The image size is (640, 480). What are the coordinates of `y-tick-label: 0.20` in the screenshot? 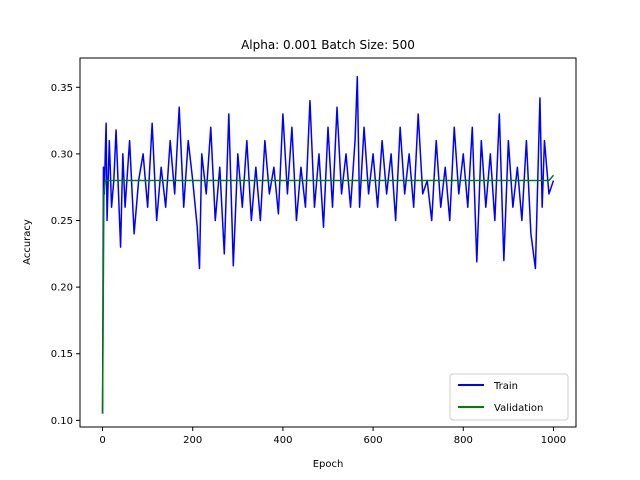 It's located at (62, 288).